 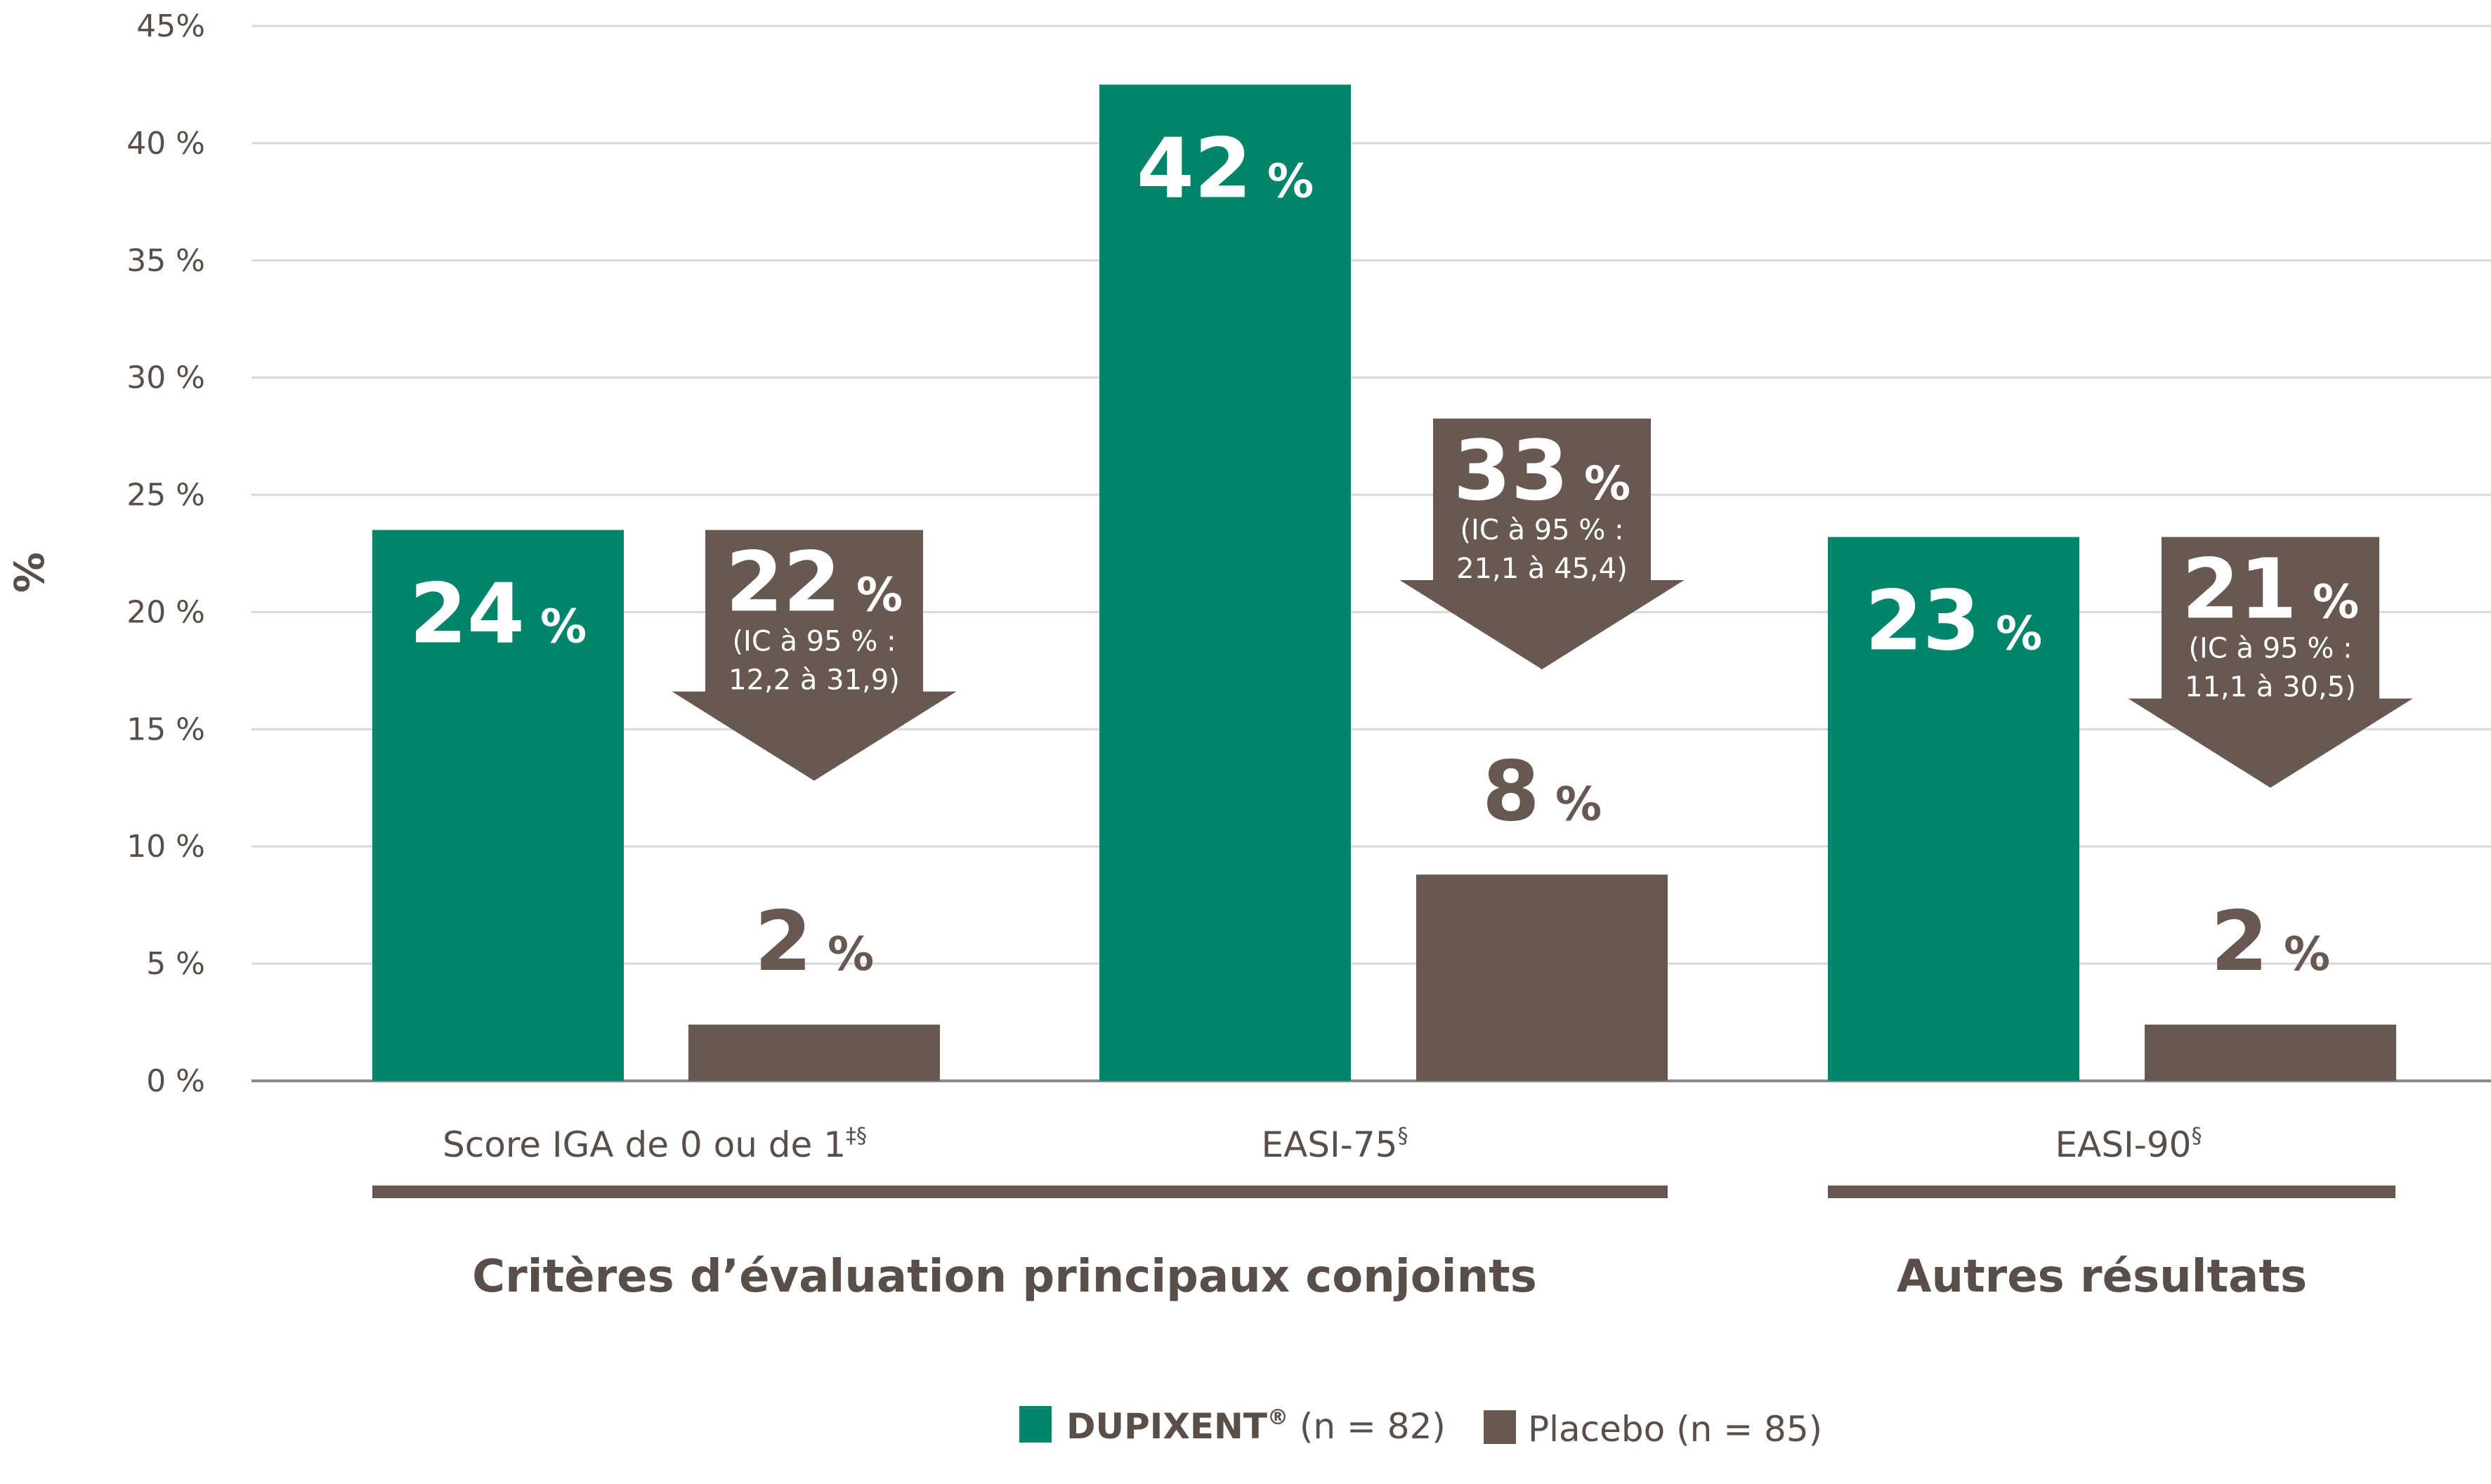 I want to click on y-axis-ticks: 0 % 5 % 10 % 15 % 20 % 25 % 30 % 35 % 40 % 45%, so click(x=165, y=554).